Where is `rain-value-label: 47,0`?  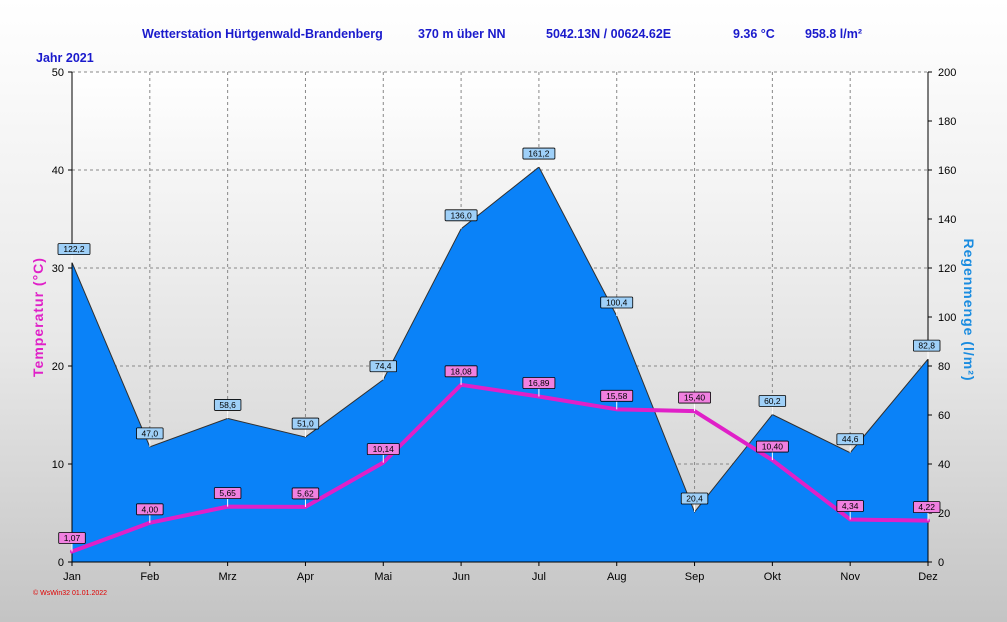
rain-value-label: 47,0 is located at coordinates (150, 433).